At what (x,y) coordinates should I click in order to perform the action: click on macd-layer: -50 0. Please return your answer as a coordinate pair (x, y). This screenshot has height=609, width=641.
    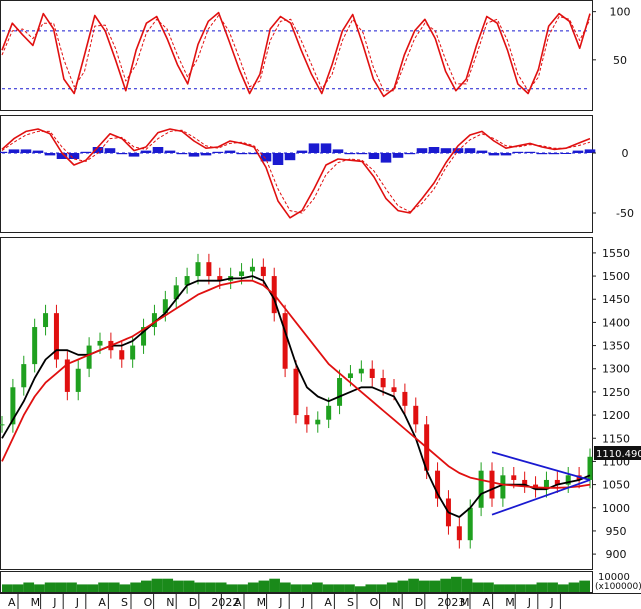
    Looking at the image, I should click on (317, 174).